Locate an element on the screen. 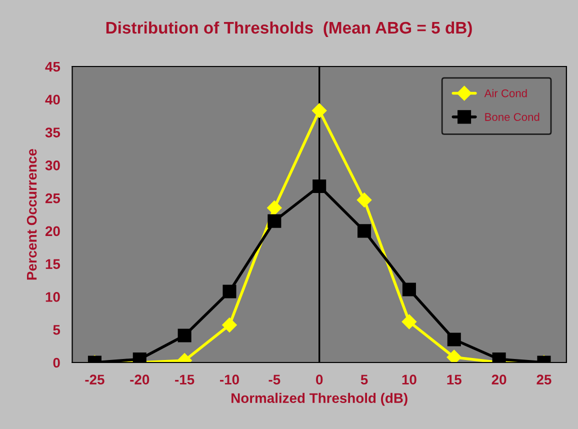 The width and height of the screenshot is (578, 429). y-tick-label: 15 is located at coordinates (53, 264).